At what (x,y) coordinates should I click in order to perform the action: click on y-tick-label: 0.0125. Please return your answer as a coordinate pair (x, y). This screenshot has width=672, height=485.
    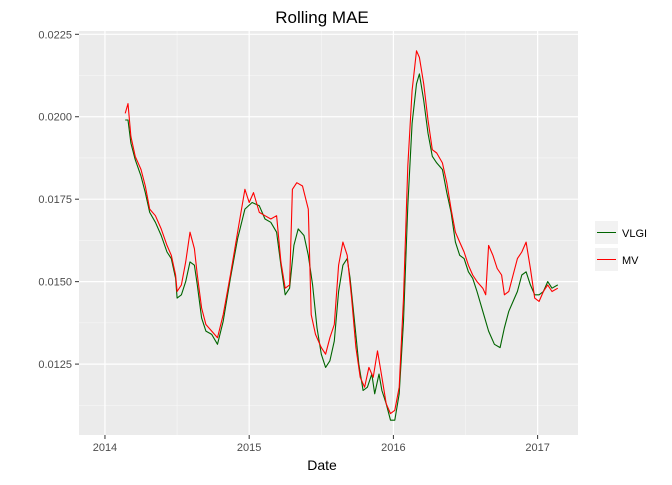
    Looking at the image, I should click on (55, 365).